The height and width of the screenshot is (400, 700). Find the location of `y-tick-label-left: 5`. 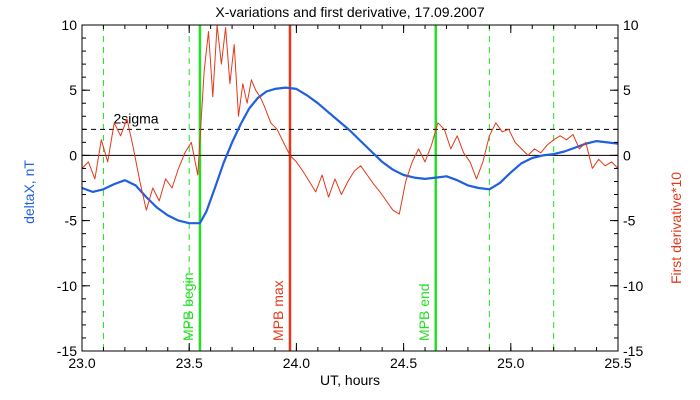

y-tick-label-left: 5 is located at coordinates (73, 90).